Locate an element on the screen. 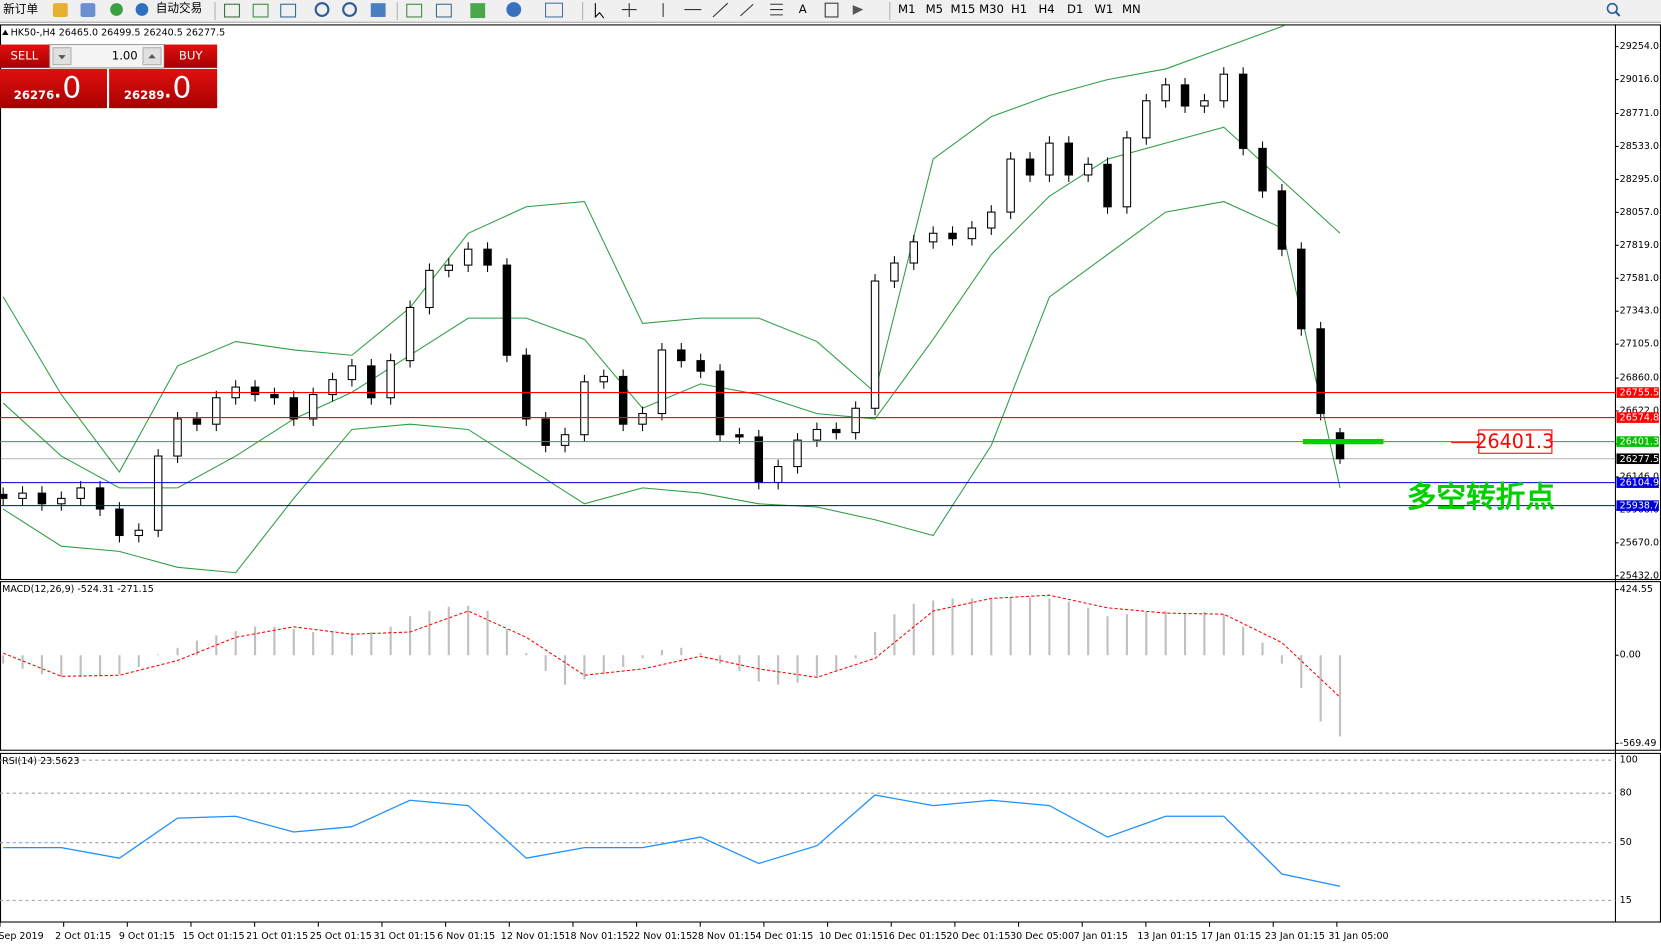 The width and height of the screenshot is (1661, 948). buy-button is located at coordinates (191, 56).